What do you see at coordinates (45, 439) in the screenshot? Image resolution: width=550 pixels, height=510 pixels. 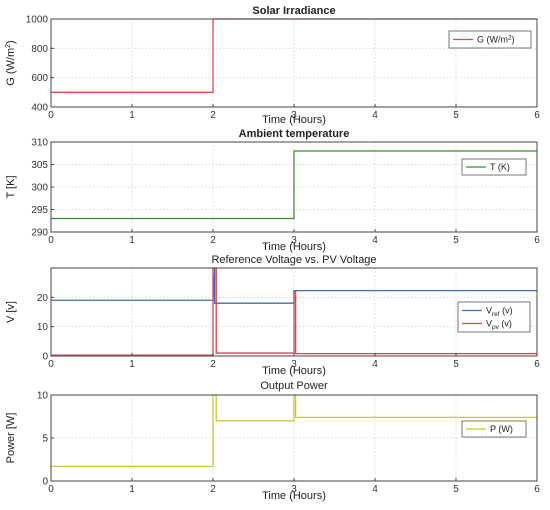 I see `y-tick-label: 5` at bounding box center [45, 439].